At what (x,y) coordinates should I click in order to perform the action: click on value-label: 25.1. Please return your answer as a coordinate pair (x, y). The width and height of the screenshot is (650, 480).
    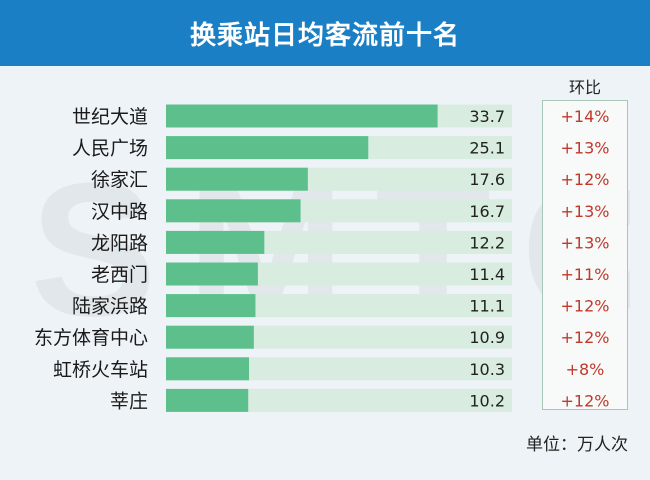
    Looking at the image, I should click on (487, 148).